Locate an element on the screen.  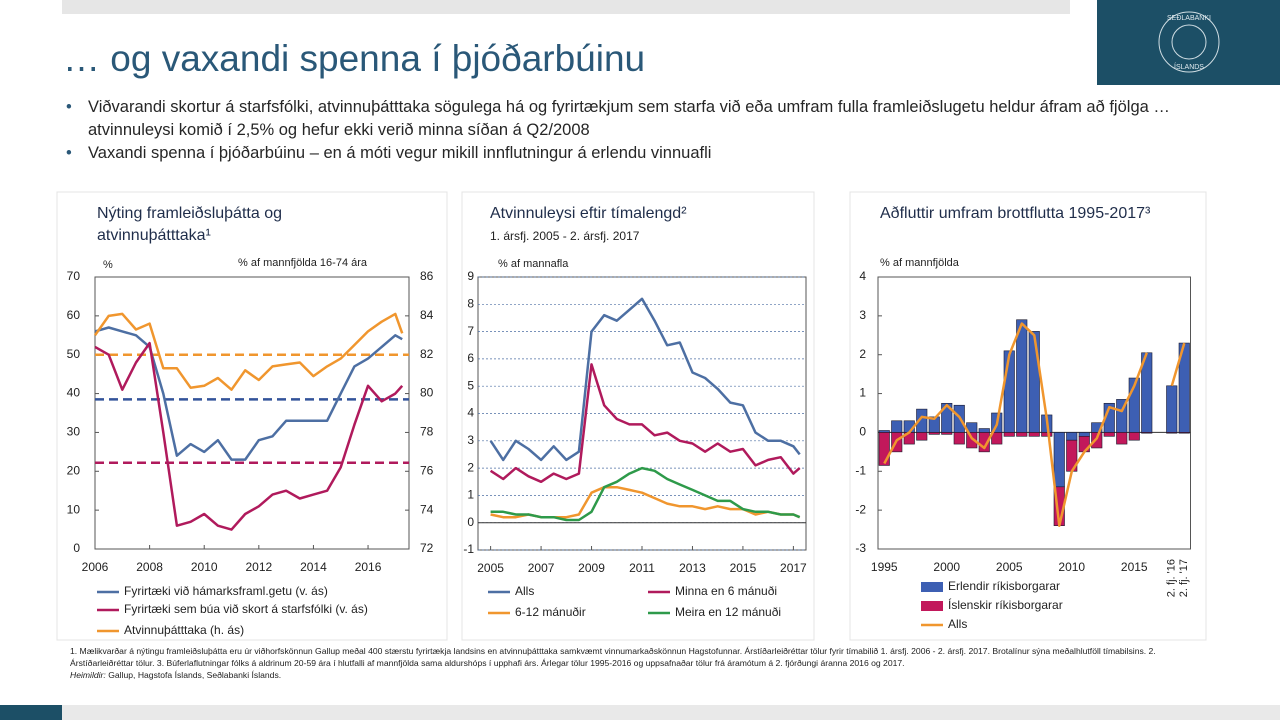
x-tick-label: 2009 is located at coordinates (591, 568).